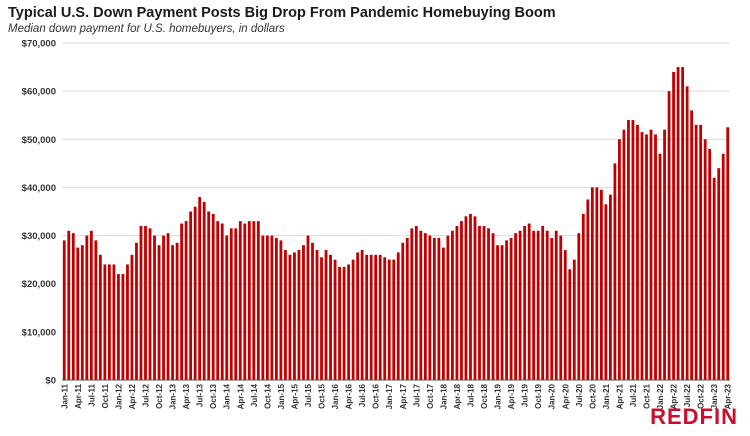  I want to click on x-tick-label: Jul-19, so click(525, 395).